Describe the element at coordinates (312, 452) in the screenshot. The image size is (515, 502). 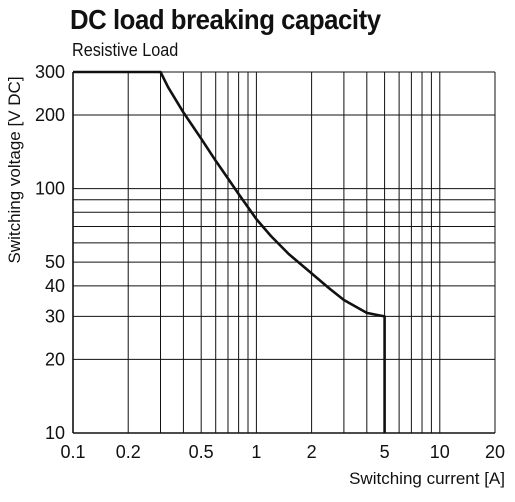
I see `x-tick-label: 2` at that location.